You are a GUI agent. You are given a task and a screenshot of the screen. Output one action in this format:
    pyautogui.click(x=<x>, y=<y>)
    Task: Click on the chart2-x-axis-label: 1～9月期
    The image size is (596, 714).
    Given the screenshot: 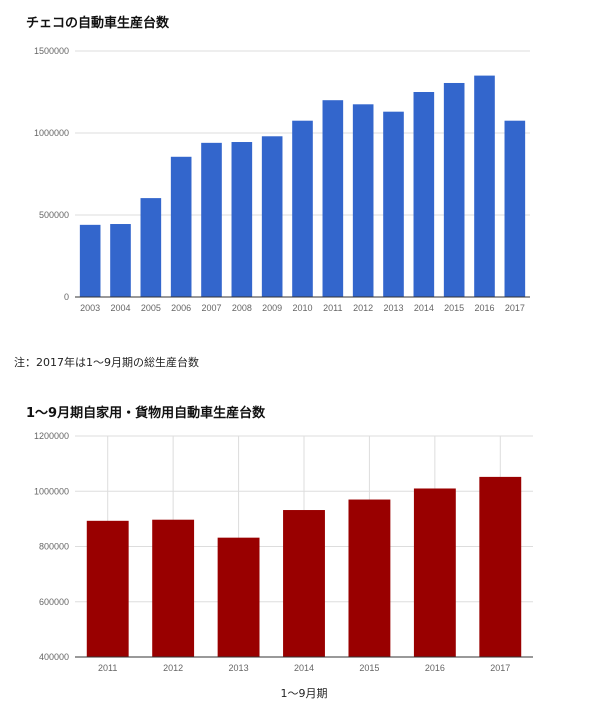 What is the action you would take?
    pyautogui.click(x=304, y=693)
    